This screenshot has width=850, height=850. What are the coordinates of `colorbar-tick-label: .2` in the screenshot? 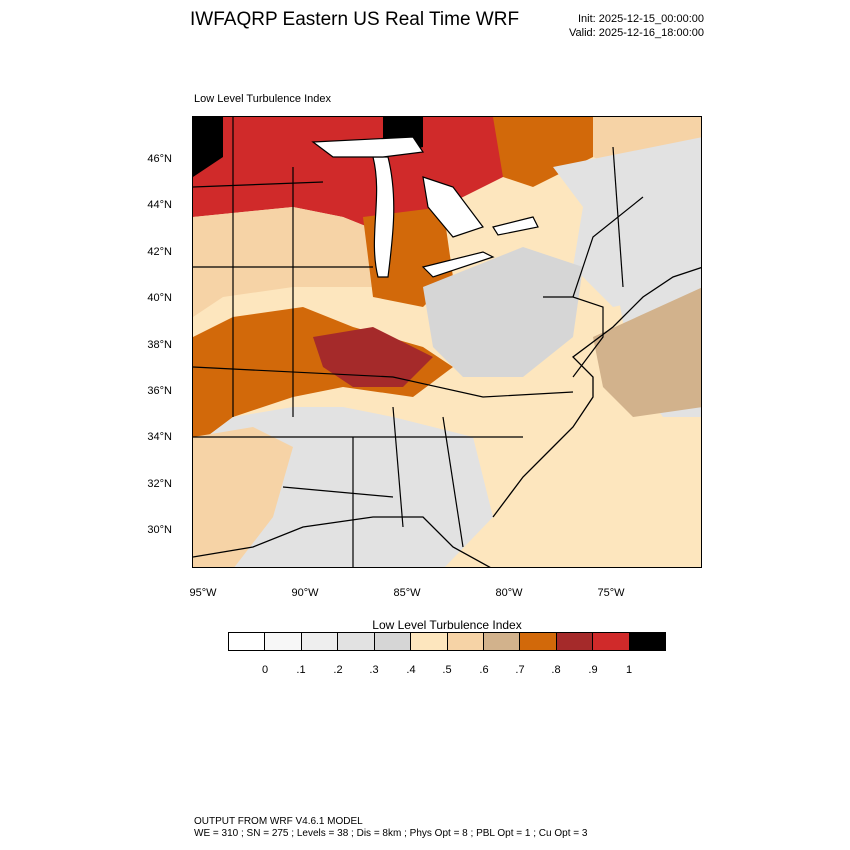 It's located at (338, 670).